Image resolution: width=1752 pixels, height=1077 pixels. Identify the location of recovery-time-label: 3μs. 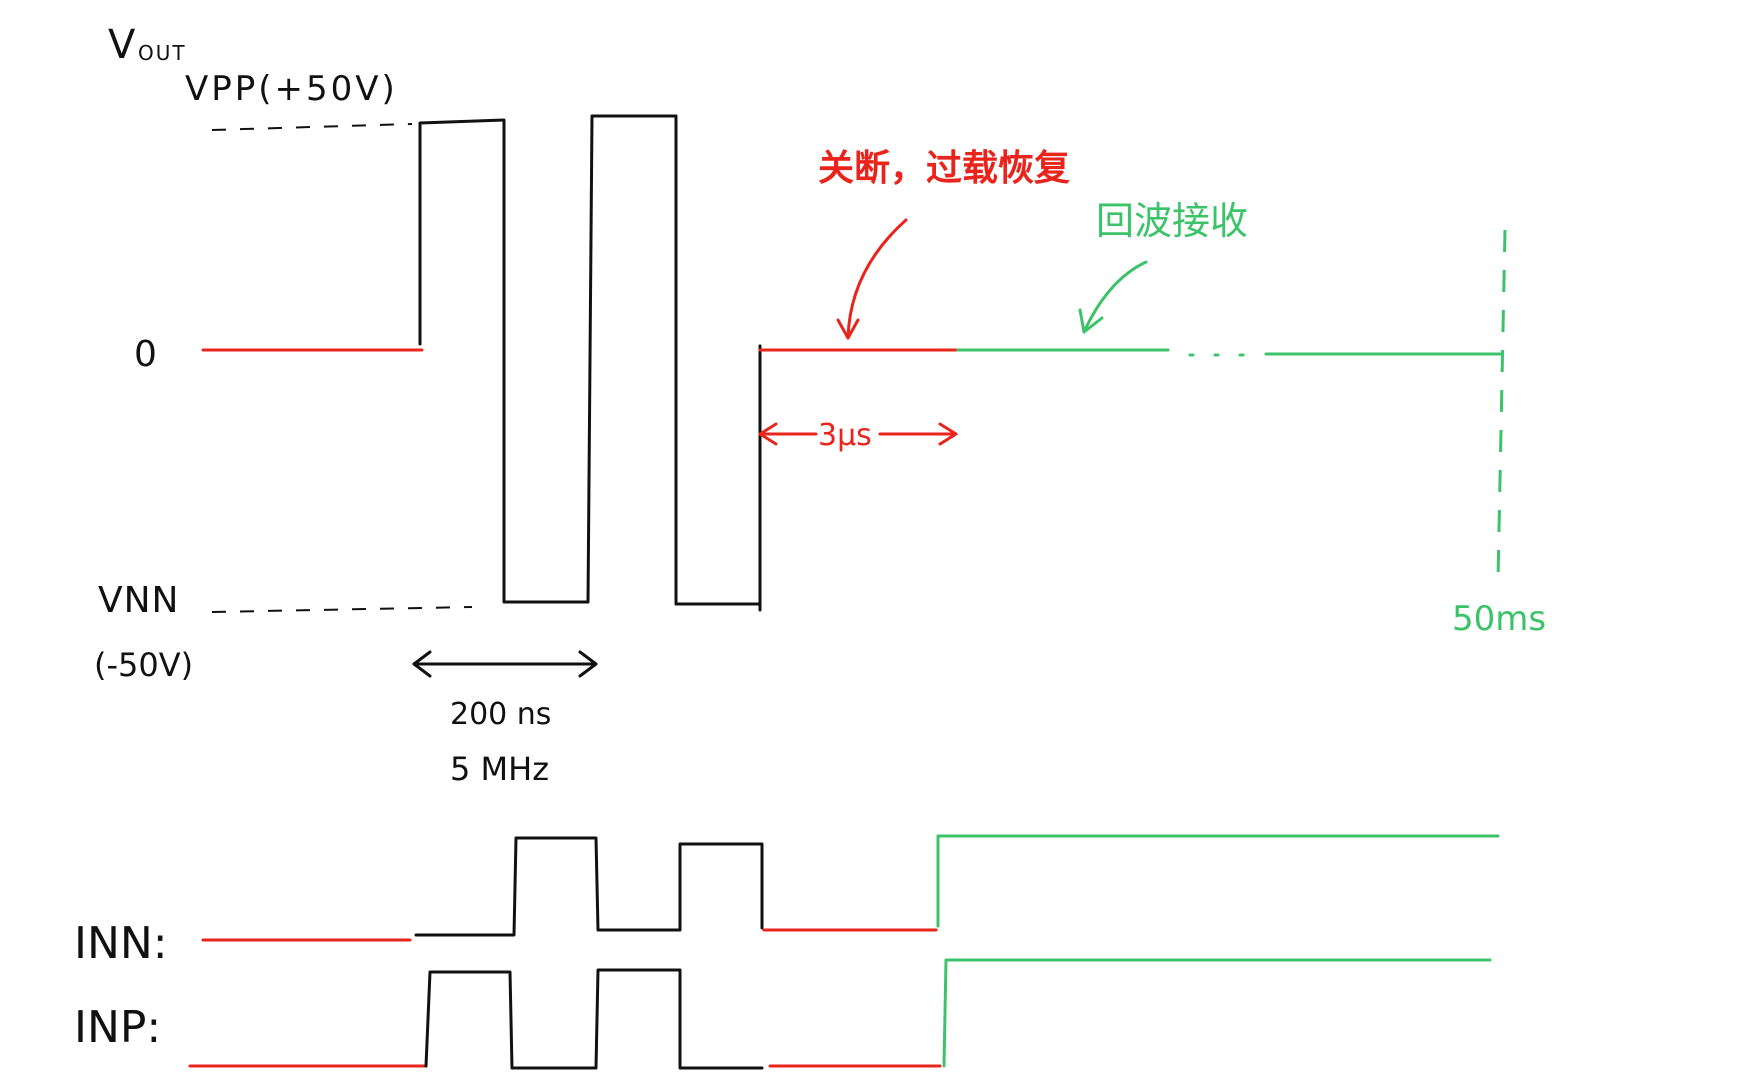
(845, 435).